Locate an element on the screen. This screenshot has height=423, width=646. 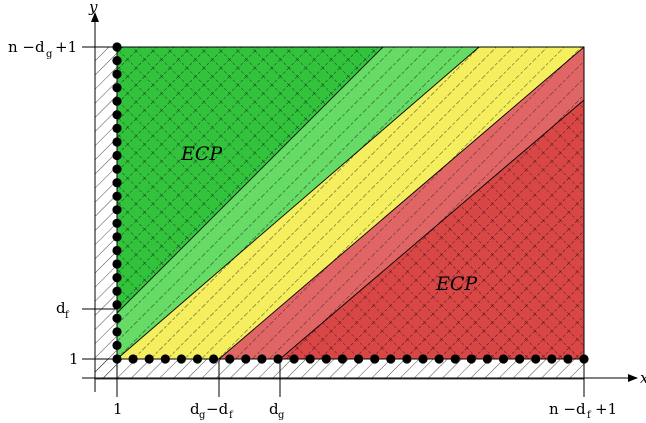
x-tick-dg-minus-df: d g −d f is located at coordinates (212, 410).